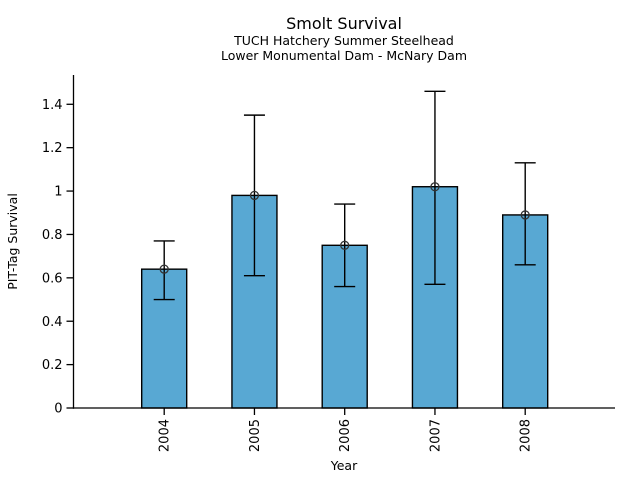  Describe the element at coordinates (58, 192) in the screenshot. I see `y-tick-label-1: 1` at that location.